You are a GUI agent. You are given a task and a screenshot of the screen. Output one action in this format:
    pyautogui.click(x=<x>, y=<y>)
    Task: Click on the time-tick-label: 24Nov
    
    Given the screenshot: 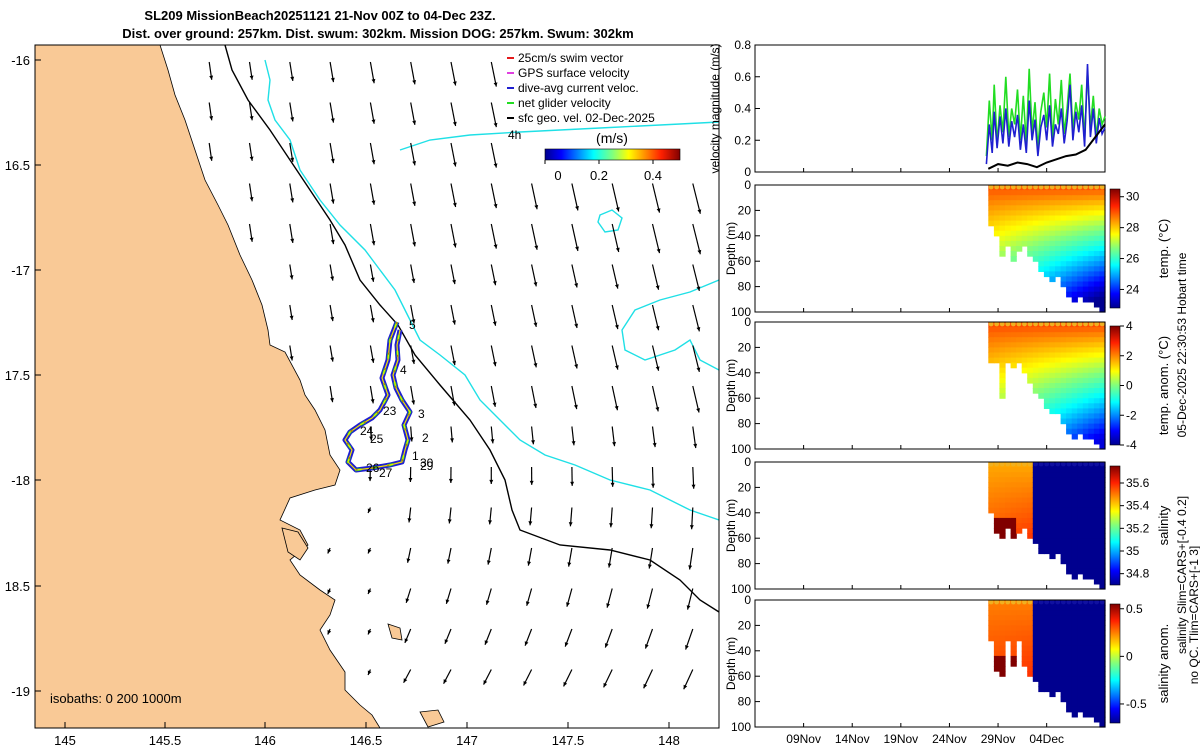 What is the action you would take?
    pyautogui.click(x=949, y=739)
    